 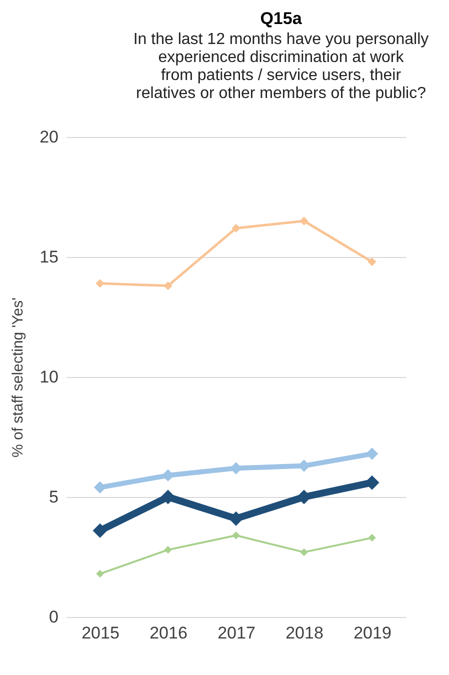 What do you see at coordinates (281, 39) in the screenshot?
I see `text: In the last 12 months have you personally` at bounding box center [281, 39].